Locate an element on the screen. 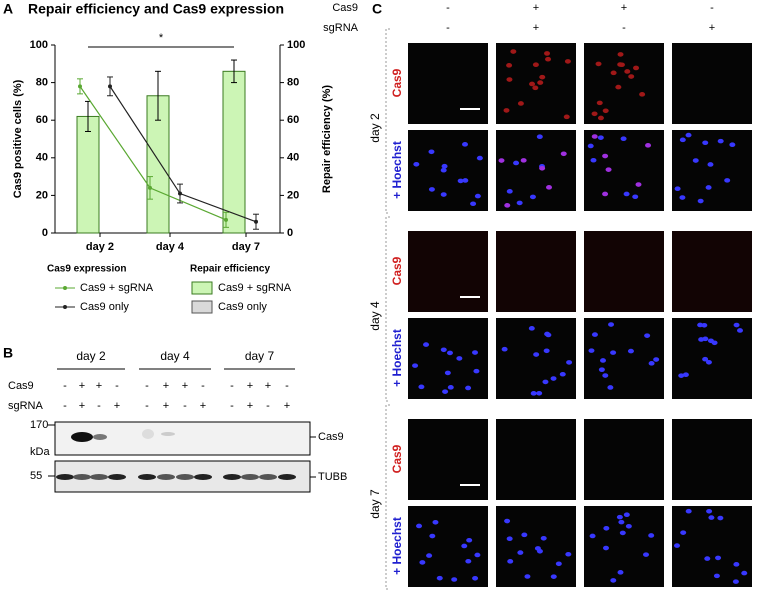 The height and width of the screenshot is (598, 757). day-label: day 2 is located at coordinates (91, 356).